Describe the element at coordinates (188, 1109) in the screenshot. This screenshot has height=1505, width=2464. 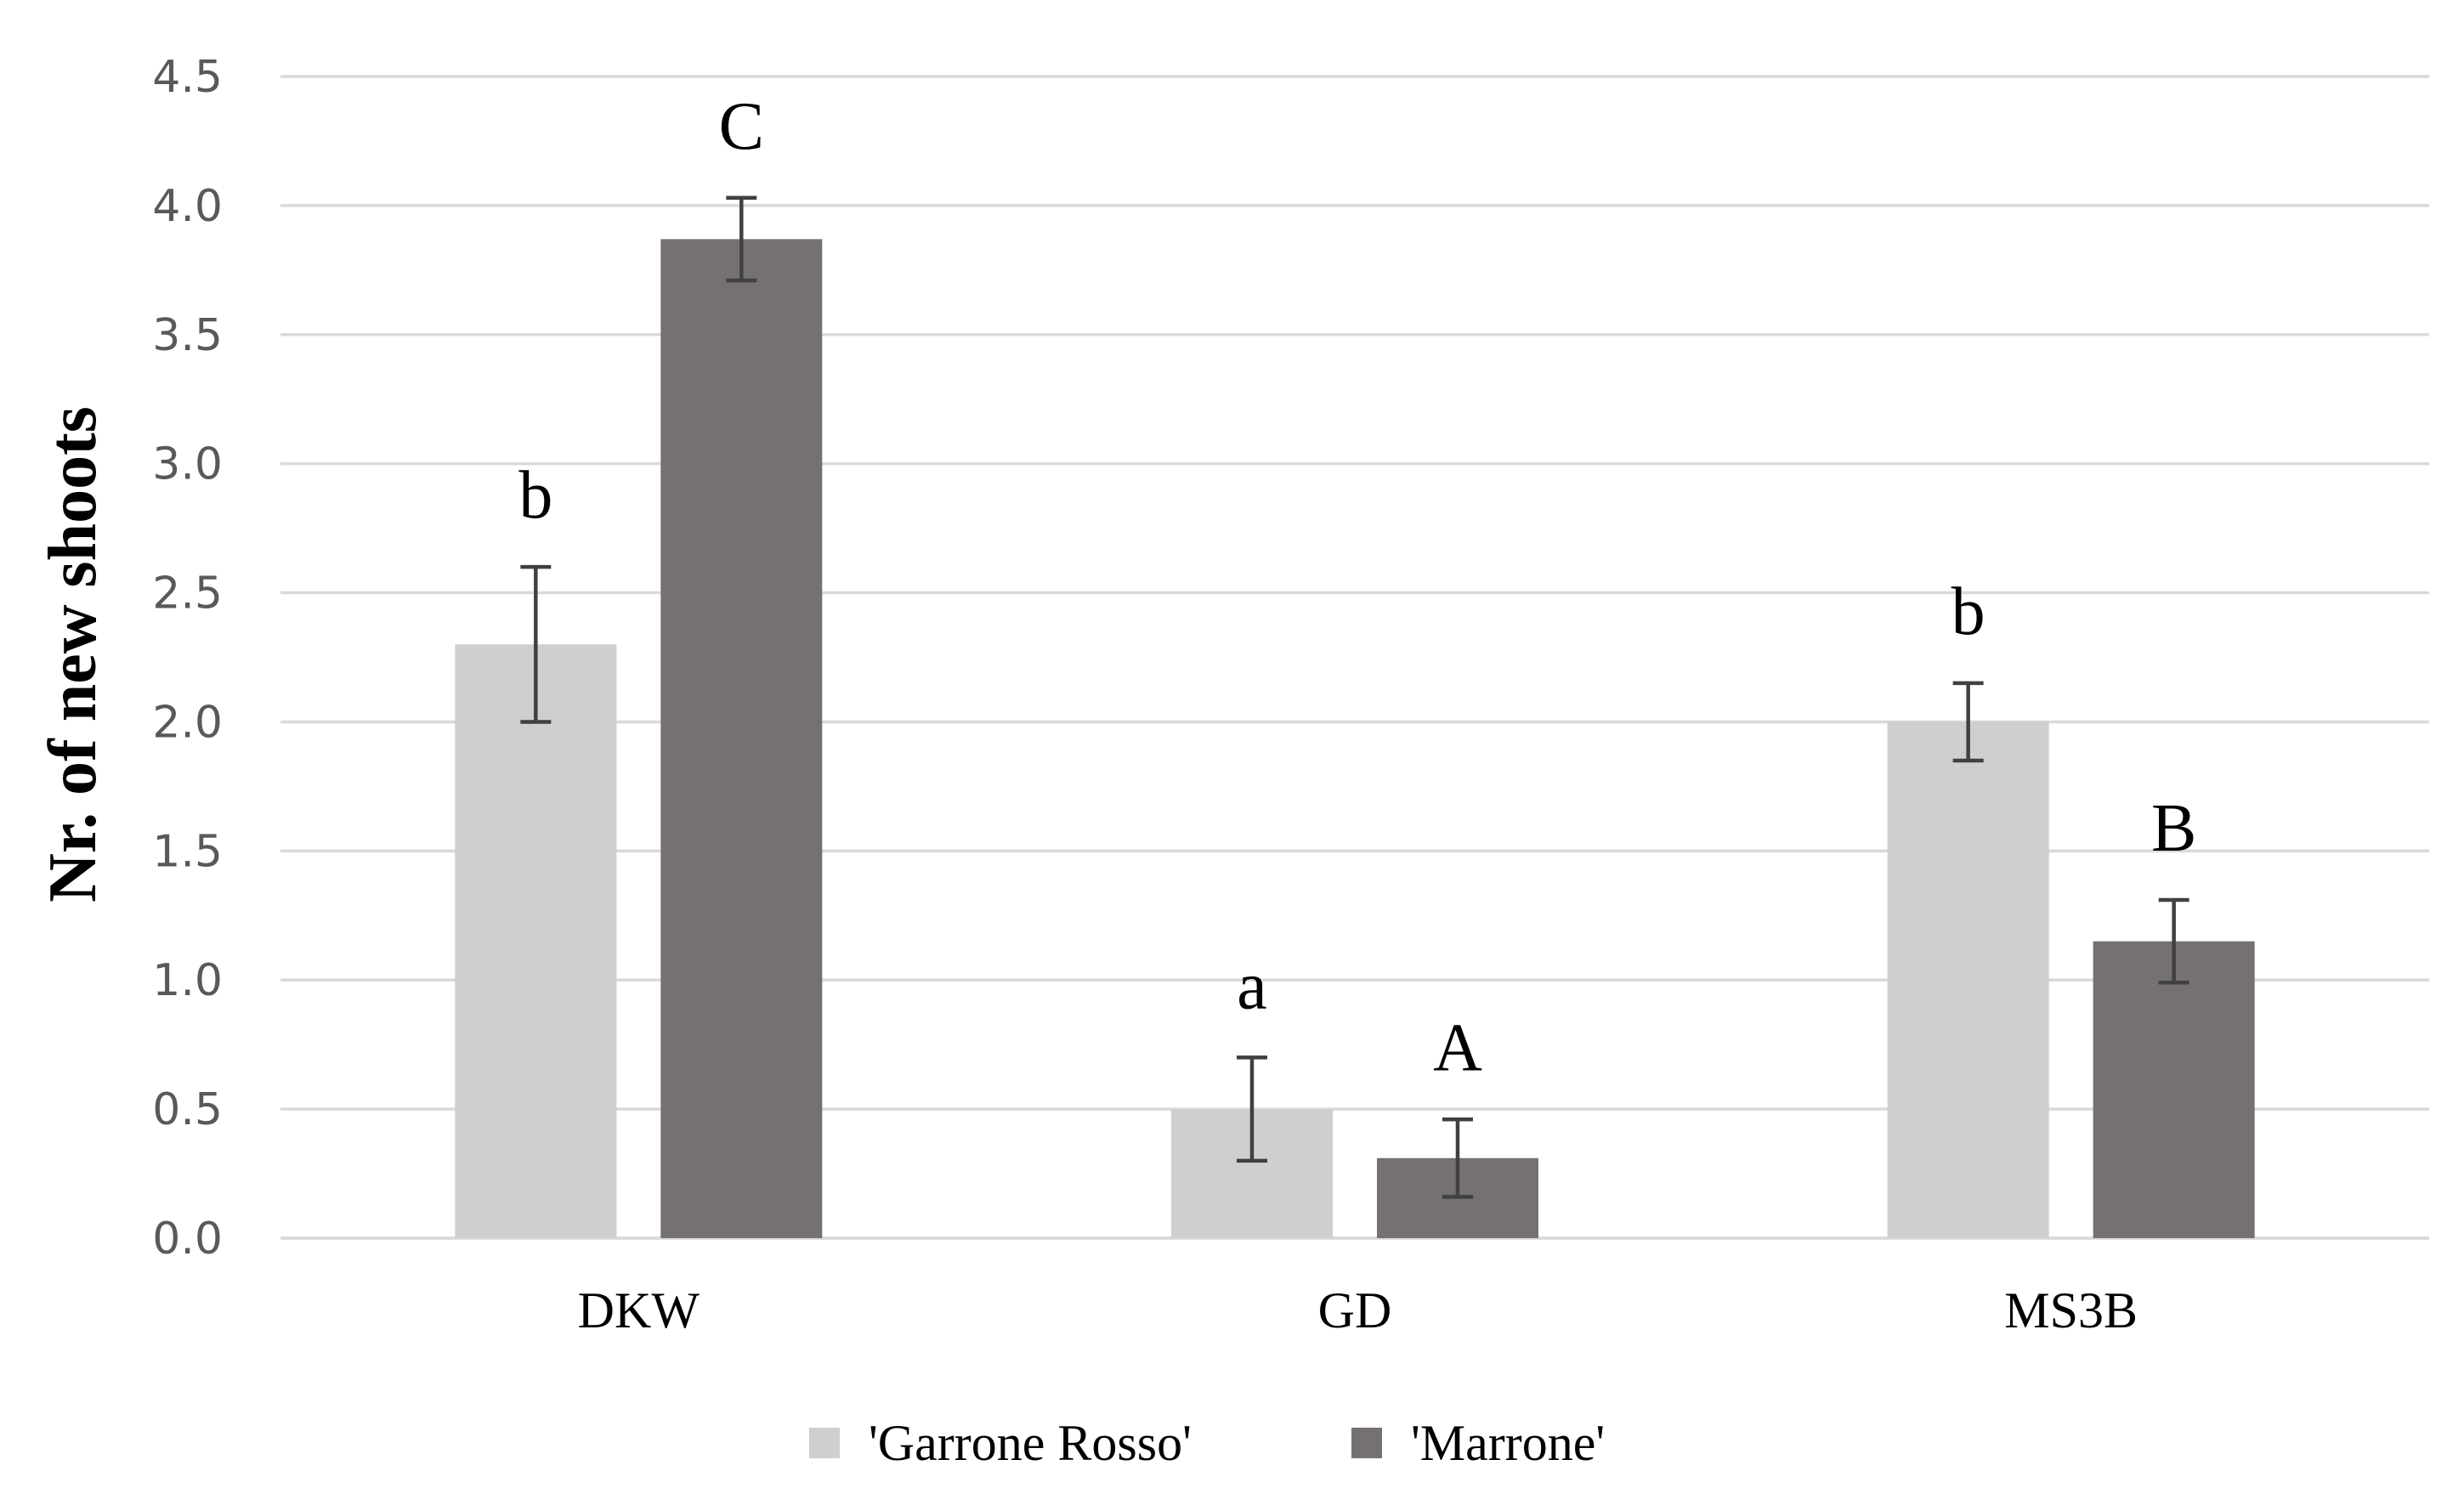
I see `y-tick-label: 0.5` at that location.